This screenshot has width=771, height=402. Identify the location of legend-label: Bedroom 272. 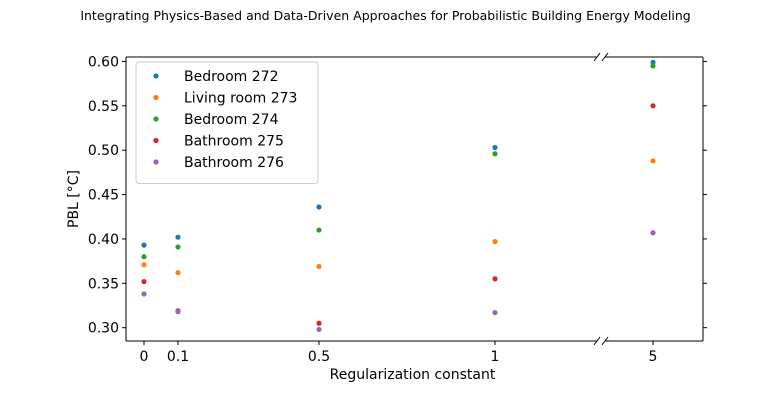
(231, 77).